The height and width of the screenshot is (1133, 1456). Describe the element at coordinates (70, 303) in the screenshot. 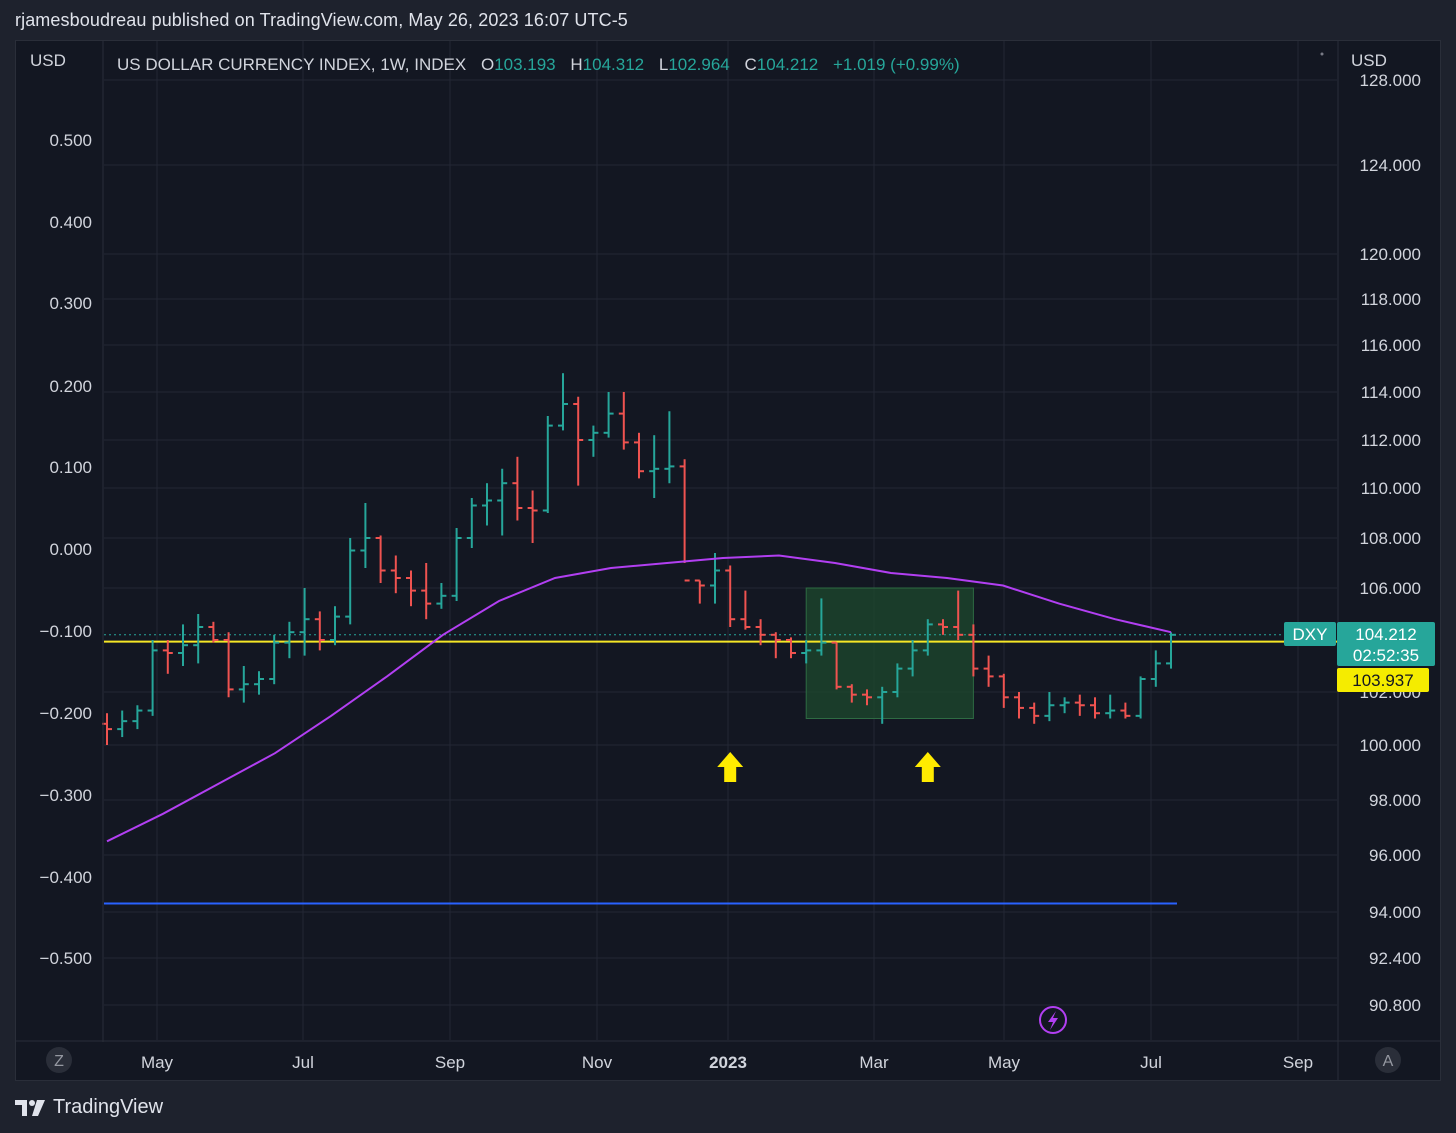

I see `left-axis-tick: 0.300` at that location.